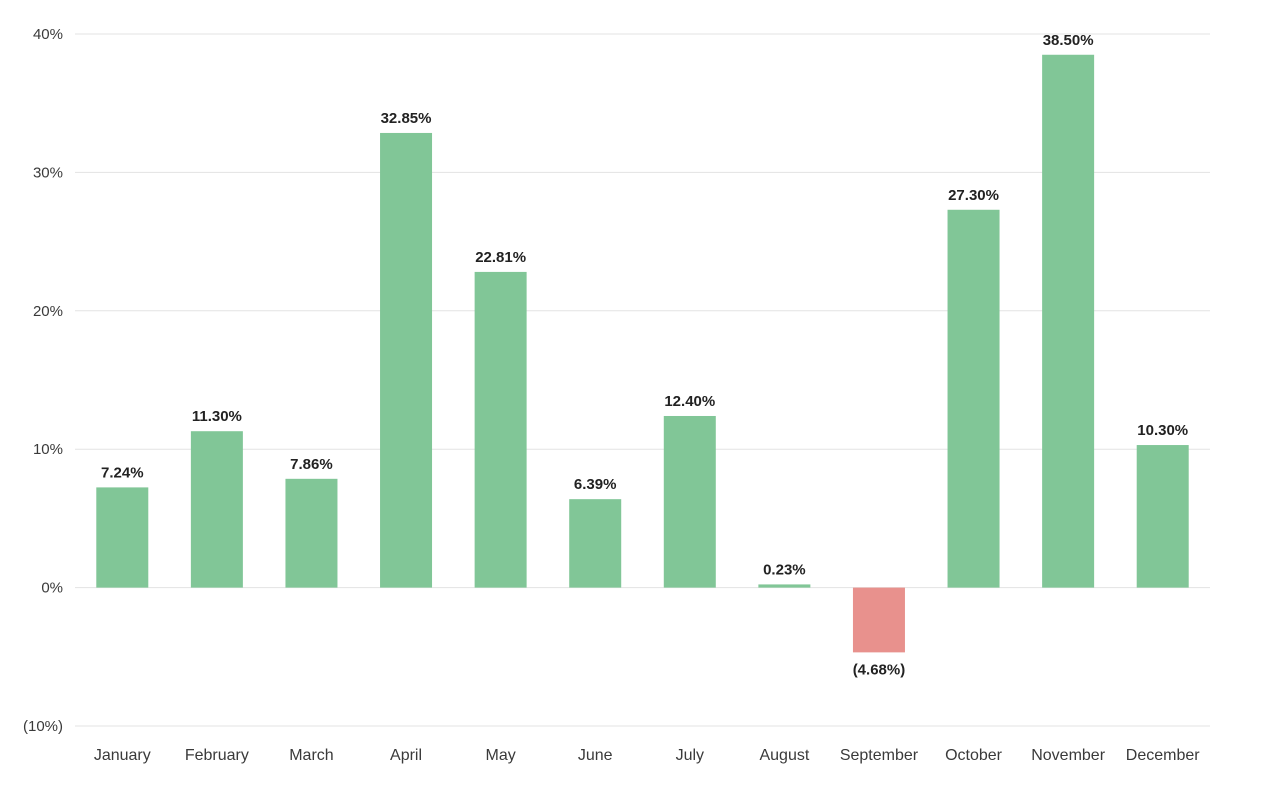  Describe the element at coordinates (1162, 430) in the screenshot. I see `data-label-december: 10.30%` at that location.